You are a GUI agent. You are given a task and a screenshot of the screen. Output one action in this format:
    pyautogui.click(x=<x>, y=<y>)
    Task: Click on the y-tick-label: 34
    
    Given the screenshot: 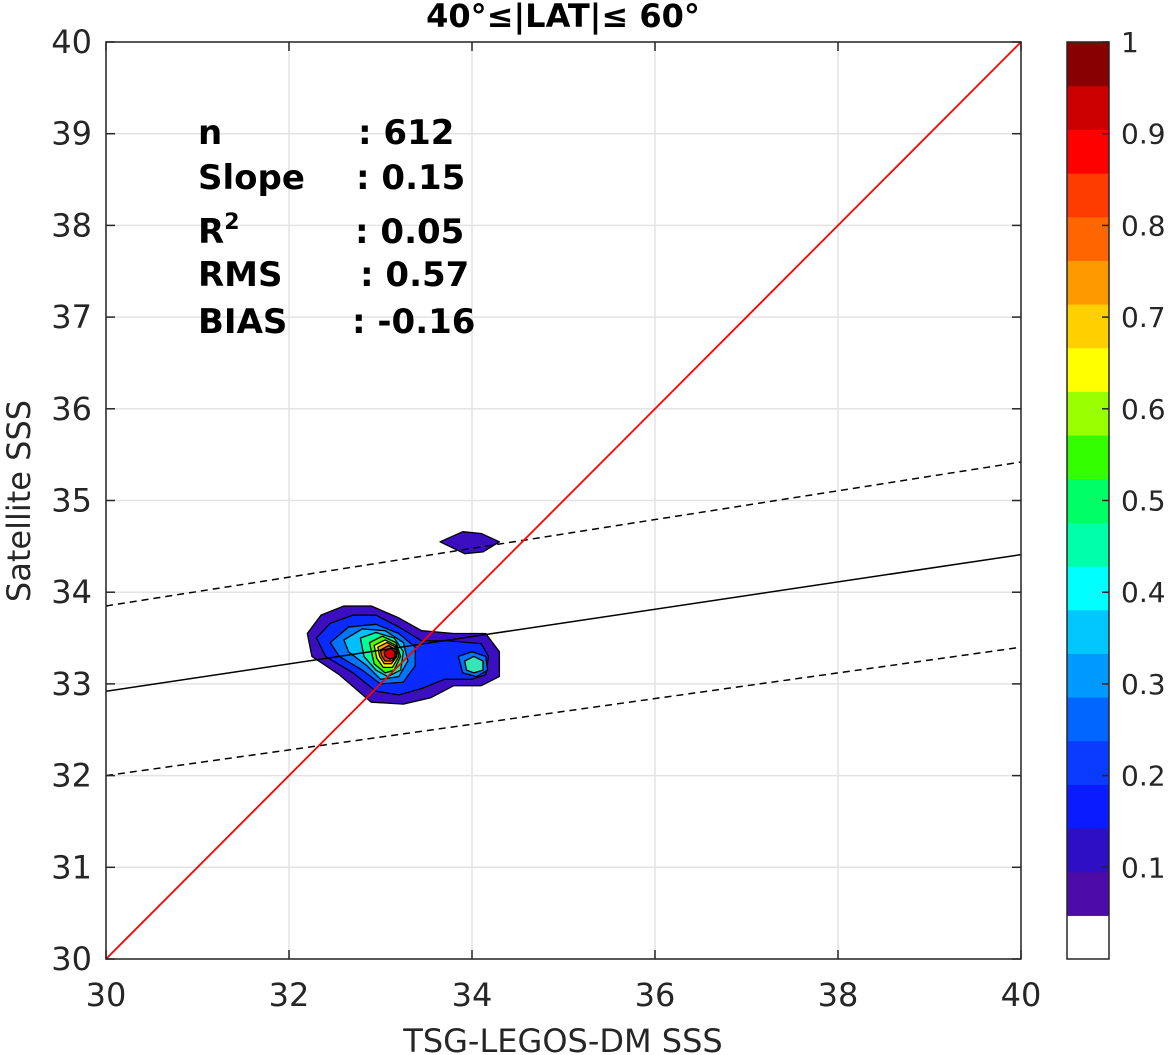 What is the action you would take?
    pyautogui.click(x=71, y=592)
    